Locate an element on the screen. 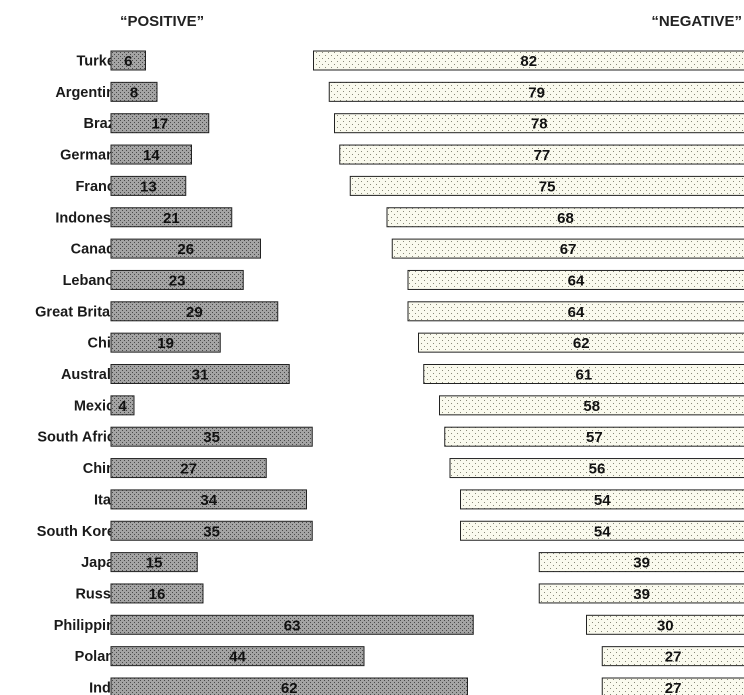  negative-value-mexico: 58 is located at coordinates (591, 406).